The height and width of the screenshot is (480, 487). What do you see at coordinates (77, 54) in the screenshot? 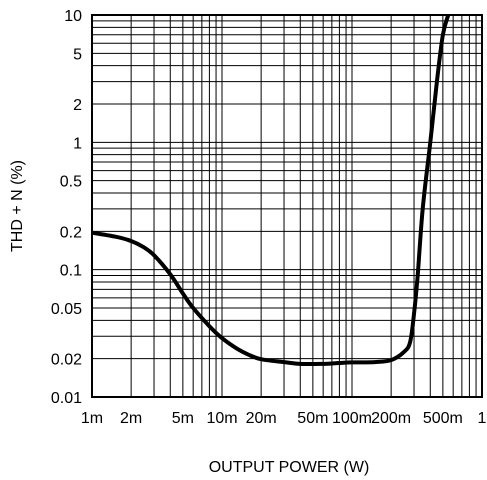
I see `y-tick-label: 5` at bounding box center [77, 54].